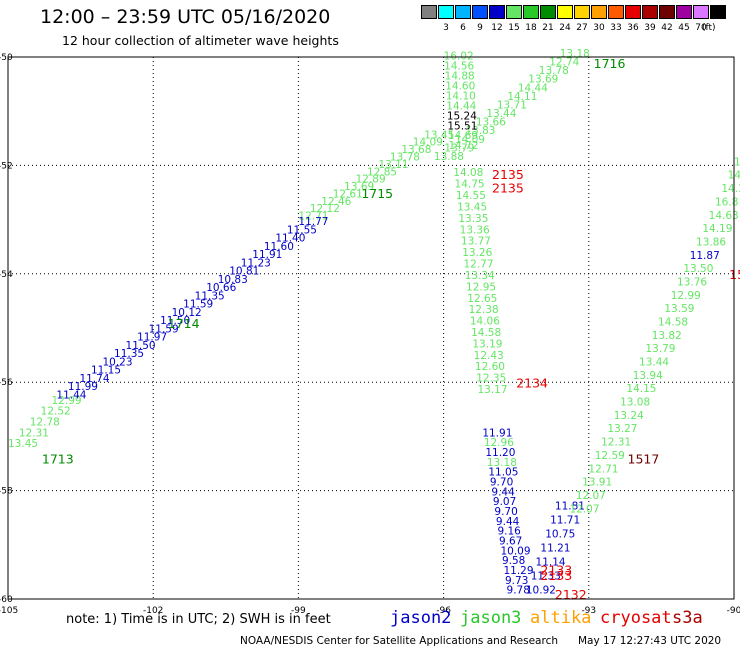  What do you see at coordinates (505, 512) in the screenshot?
I see `jason2-track-value: 9.70` at bounding box center [505, 512].